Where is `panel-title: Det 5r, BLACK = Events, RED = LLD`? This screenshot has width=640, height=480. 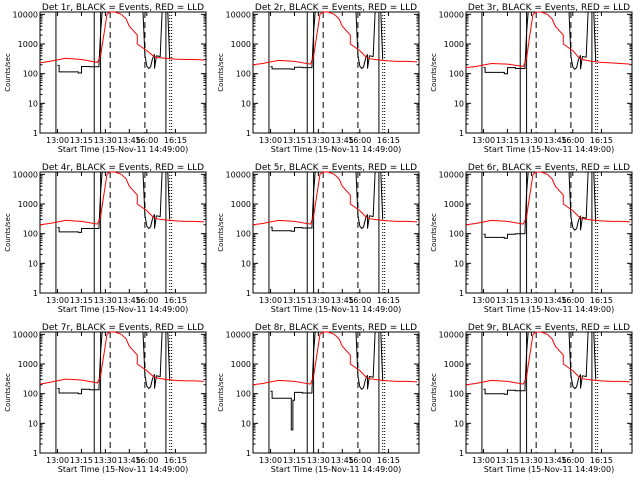
panel-title: Det 5r, BLACK = Events, RED = LLD is located at coordinates (336, 168).